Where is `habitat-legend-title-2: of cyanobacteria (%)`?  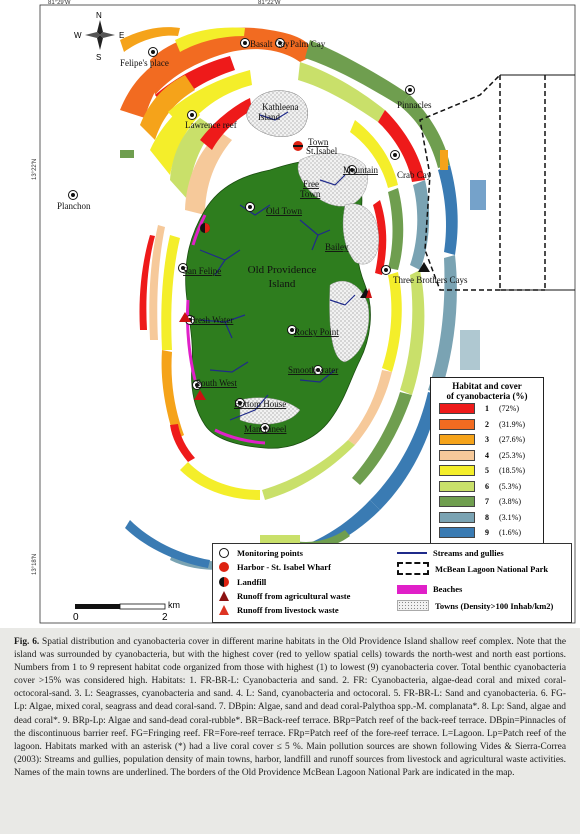 habitat-legend-title-2: of cyanobacteria (%) is located at coordinates (487, 396).